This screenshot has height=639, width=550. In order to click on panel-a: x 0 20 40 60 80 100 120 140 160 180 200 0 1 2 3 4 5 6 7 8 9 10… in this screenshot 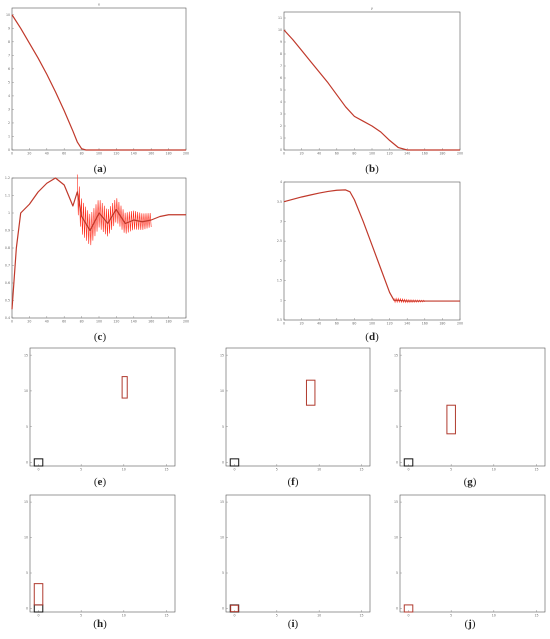, I will do `click(97, 89)`.